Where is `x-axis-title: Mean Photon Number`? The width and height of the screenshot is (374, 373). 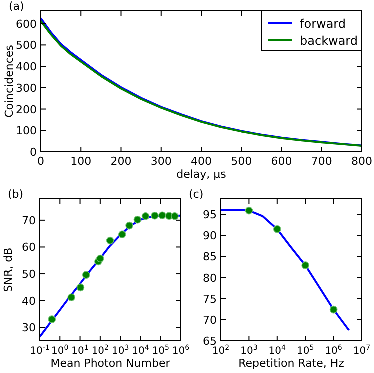
x-axis-title: Mean Photon Number is located at coordinates (110, 363).